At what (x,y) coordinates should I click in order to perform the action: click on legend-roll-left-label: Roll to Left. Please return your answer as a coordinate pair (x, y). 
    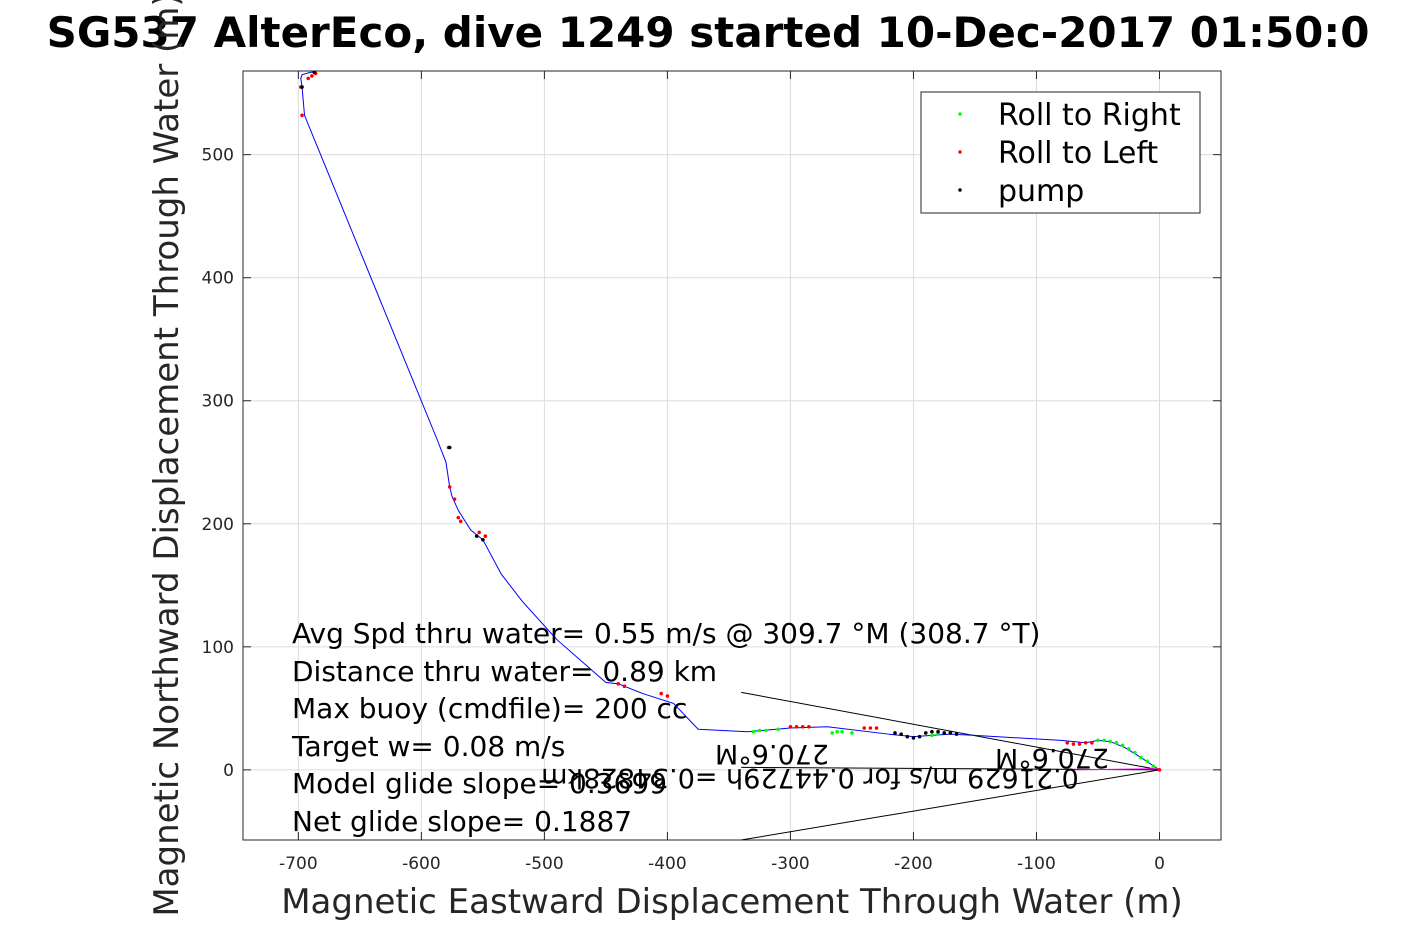
    Looking at the image, I should click on (1078, 153).